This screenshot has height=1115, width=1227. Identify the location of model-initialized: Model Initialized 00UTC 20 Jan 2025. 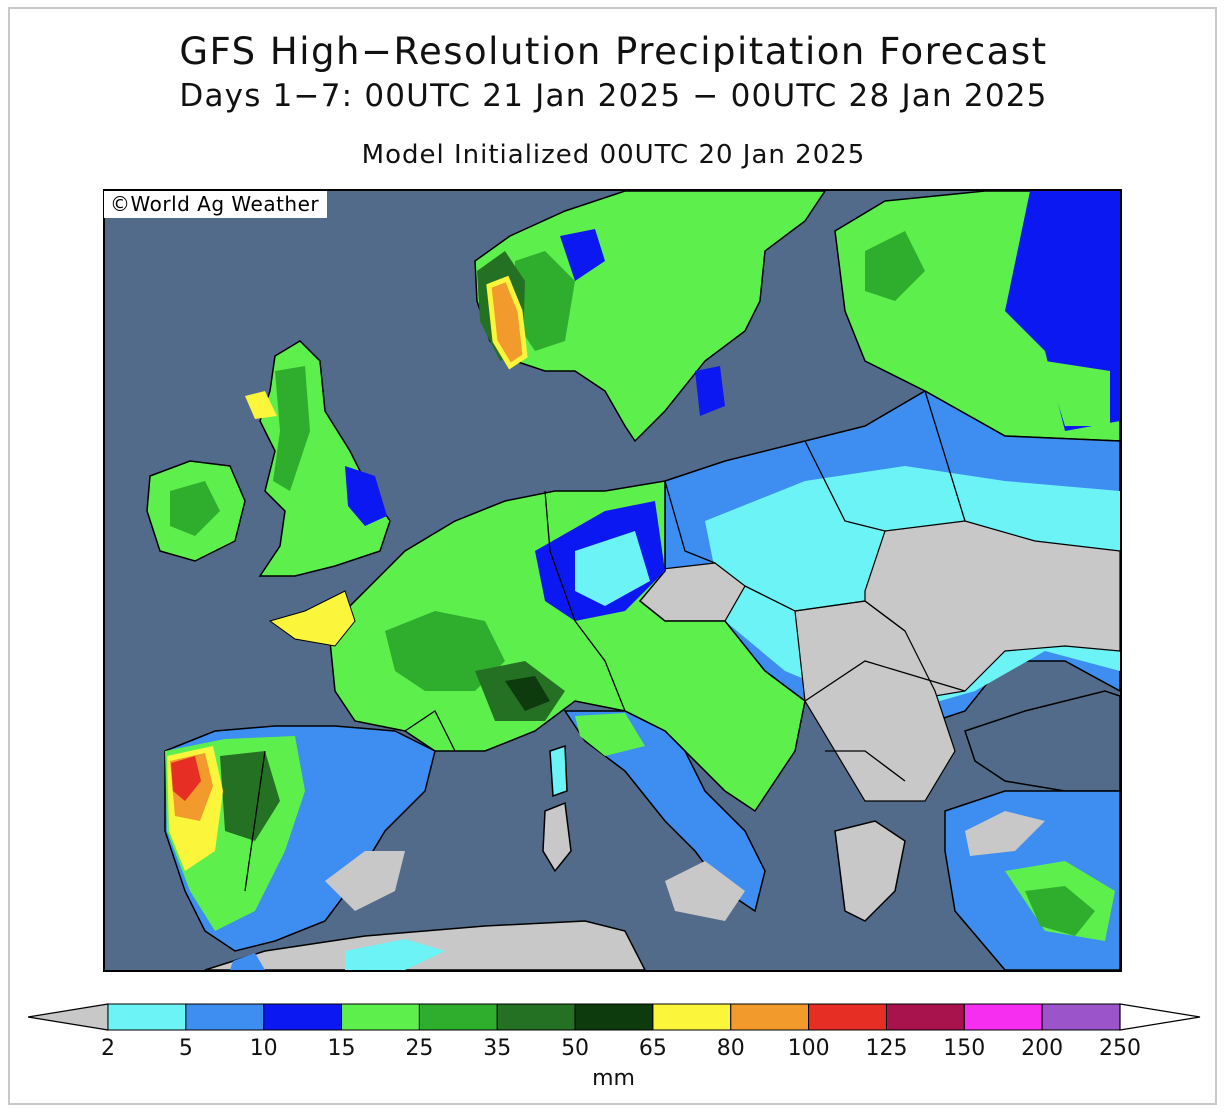
(613, 155).